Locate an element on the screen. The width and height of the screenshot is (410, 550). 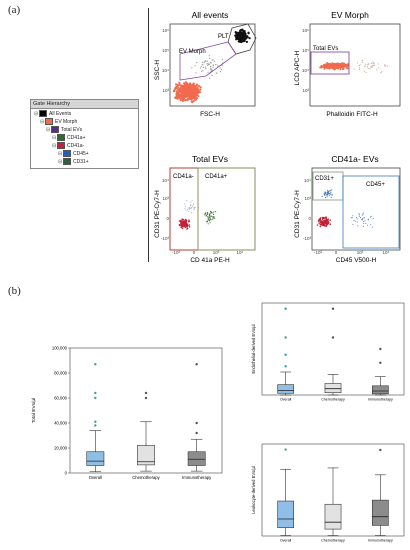
gate-hierarchy-item: ⊟ EV Morph is located at coordinates (58, 121).